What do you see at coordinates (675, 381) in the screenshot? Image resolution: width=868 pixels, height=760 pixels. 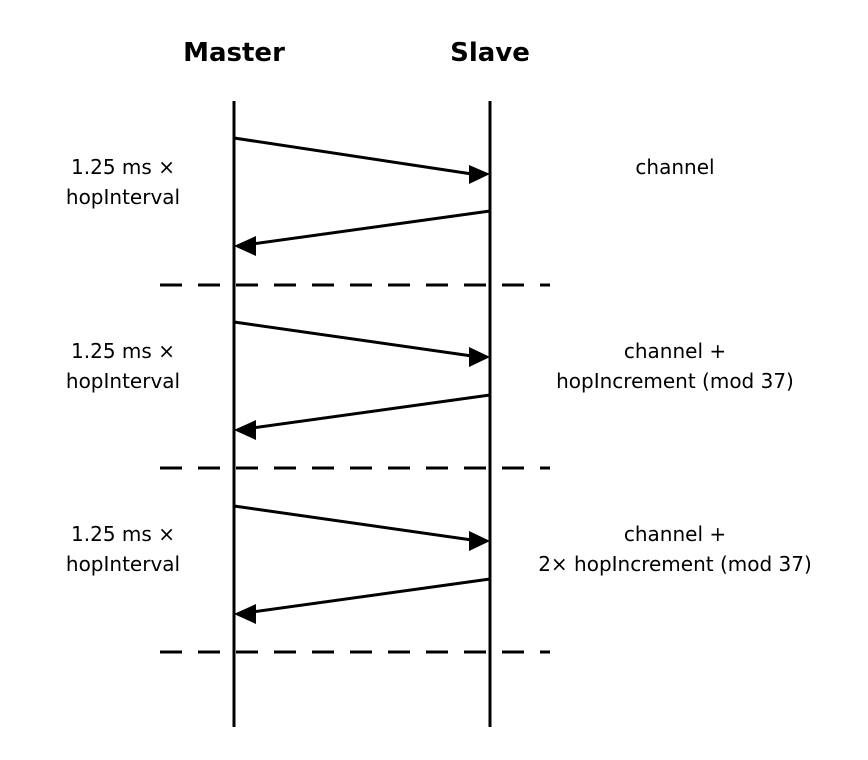 I see `channel-label-2-line2: hopIncrement (mod 37)` at bounding box center [675, 381].